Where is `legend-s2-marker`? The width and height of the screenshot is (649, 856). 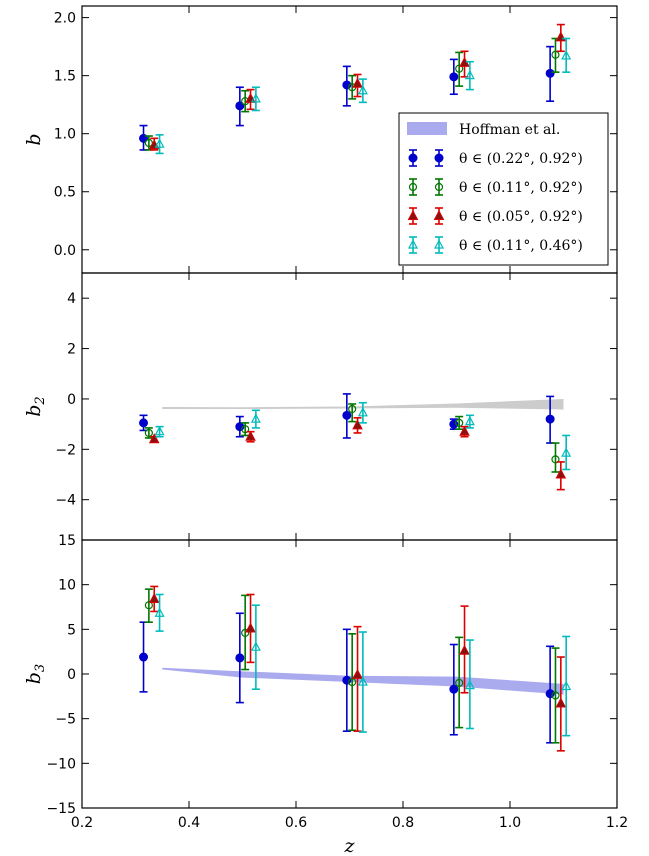
legend-s2-marker is located at coordinates (413, 214).